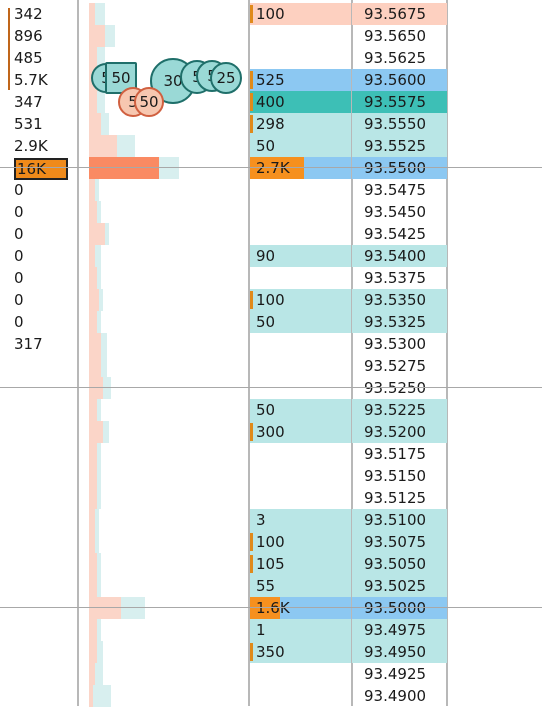  I want to click on price-cell: 93.5050, so click(399, 564).